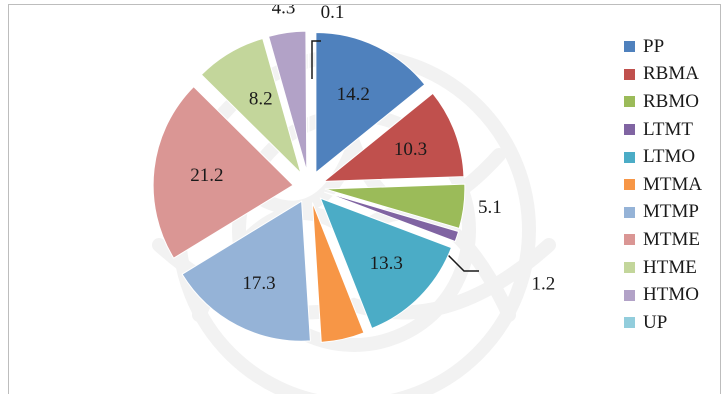  I want to click on legend-item-pp: PP, so click(663, 47).